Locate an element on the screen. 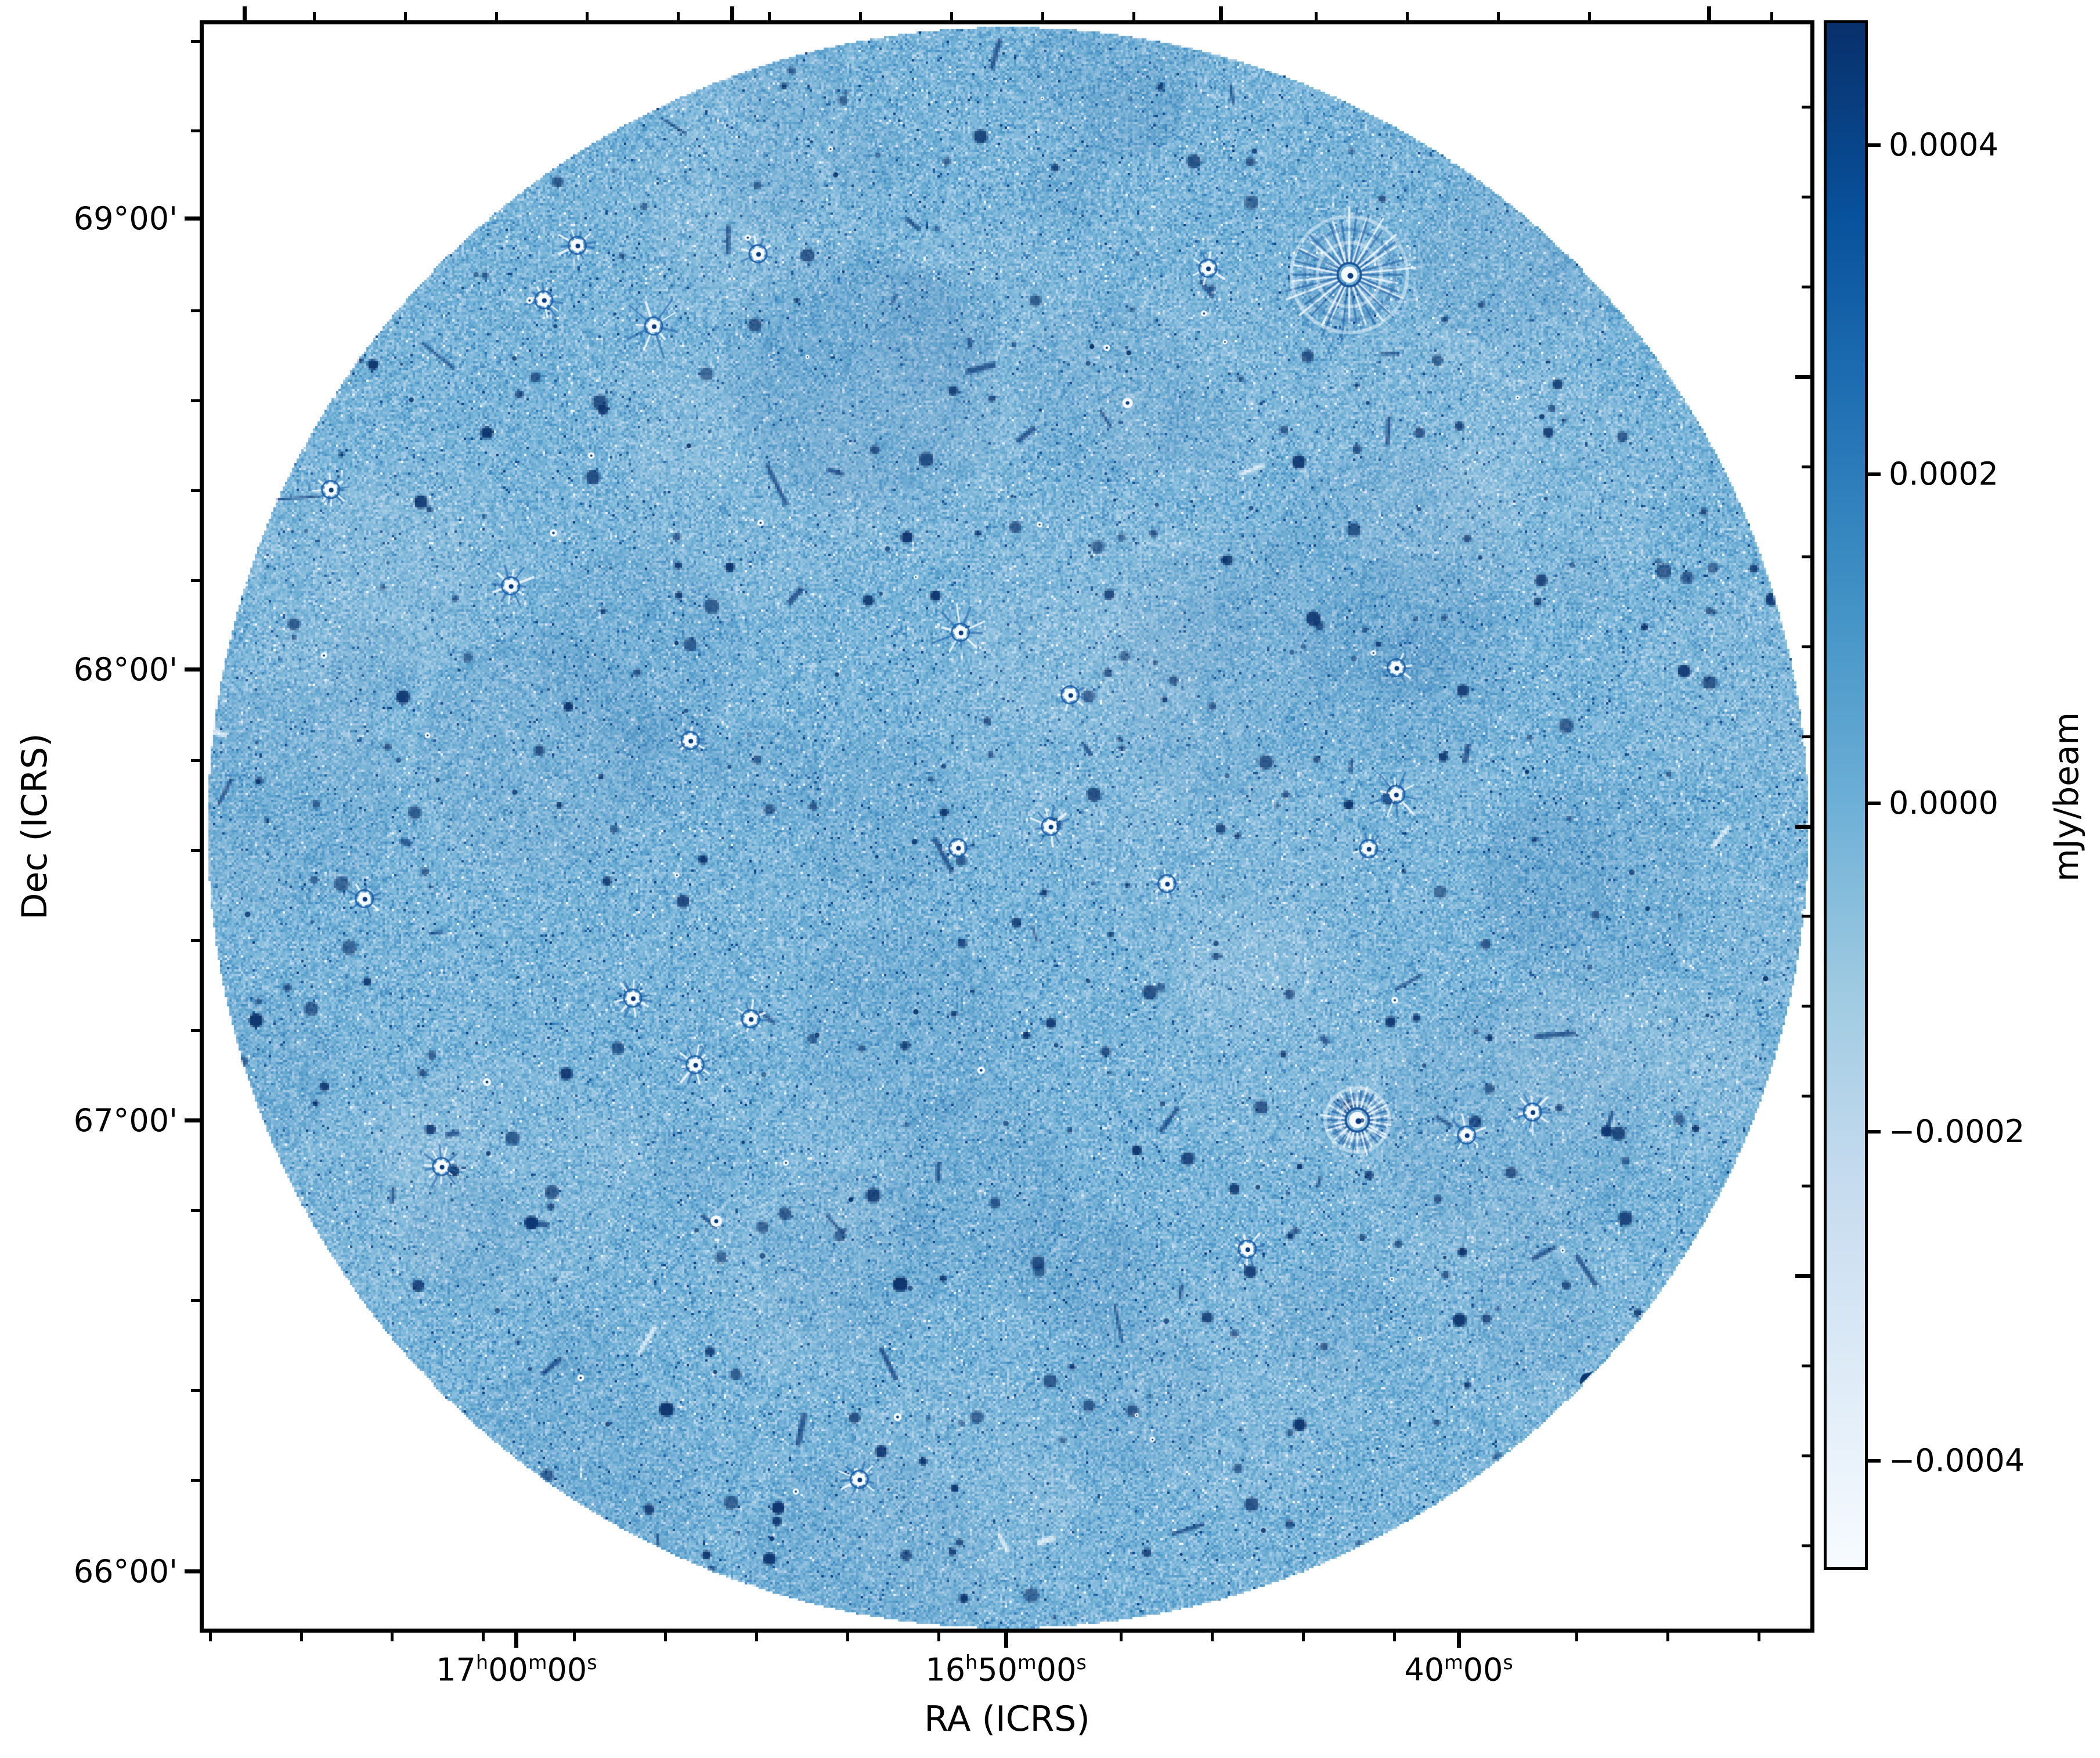  x-tick-label: 40m00s is located at coordinates (1458, 1669).